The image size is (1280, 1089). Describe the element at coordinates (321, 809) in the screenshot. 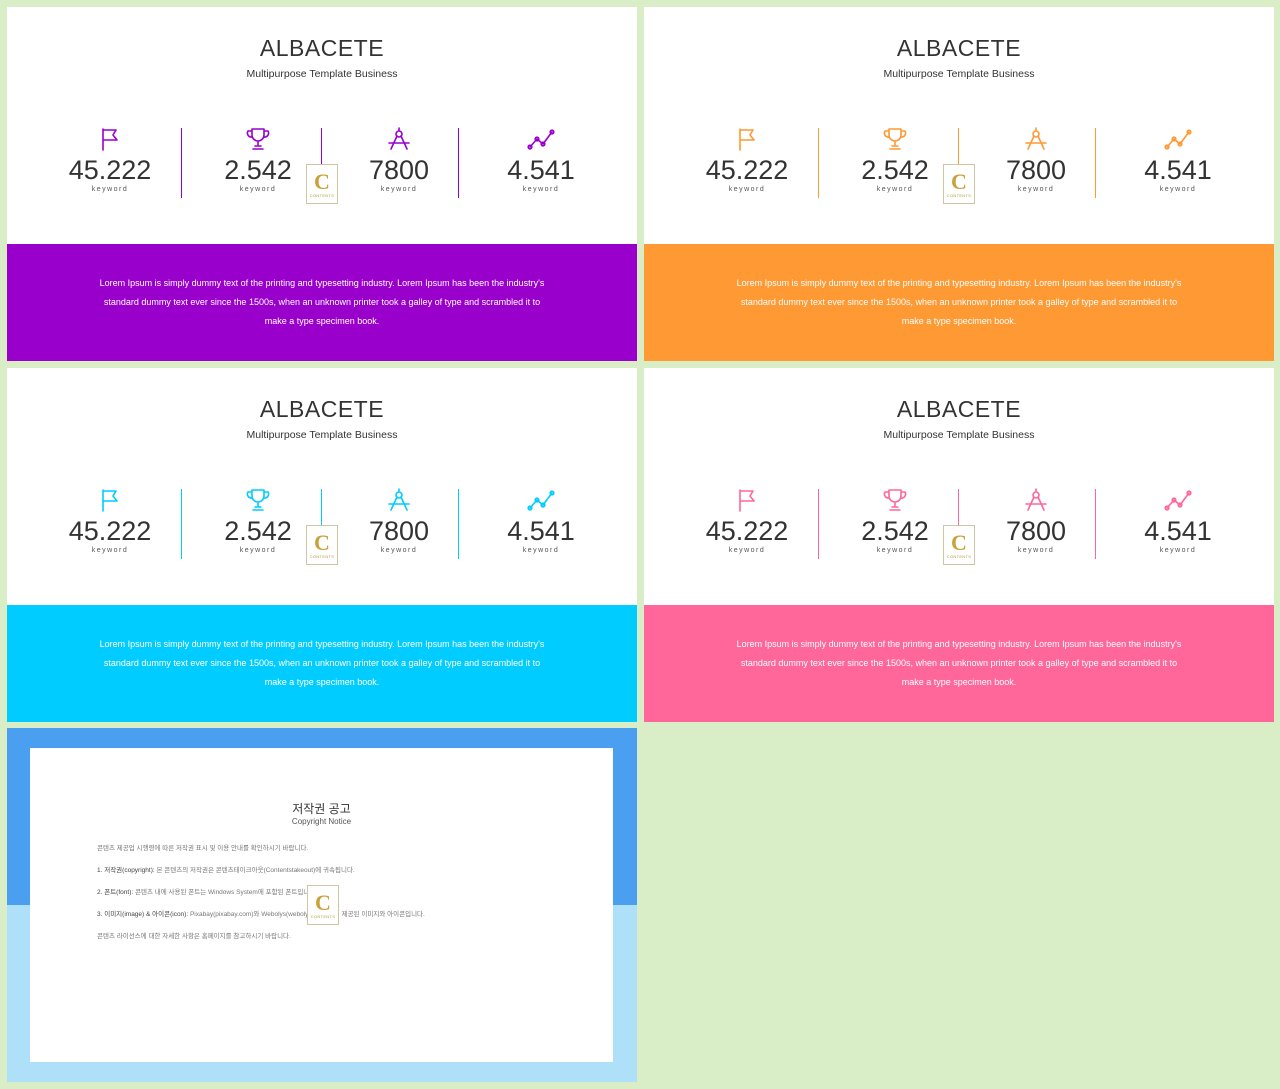

I see `copyright-title: 저작권 공고` at that location.